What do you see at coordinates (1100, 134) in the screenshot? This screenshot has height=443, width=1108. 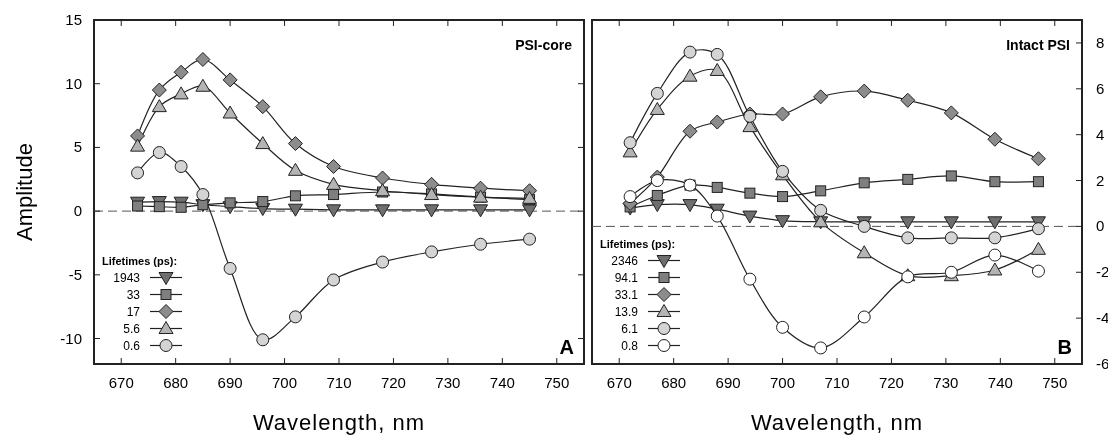 I see `y2-tick-label: 4` at bounding box center [1100, 134].